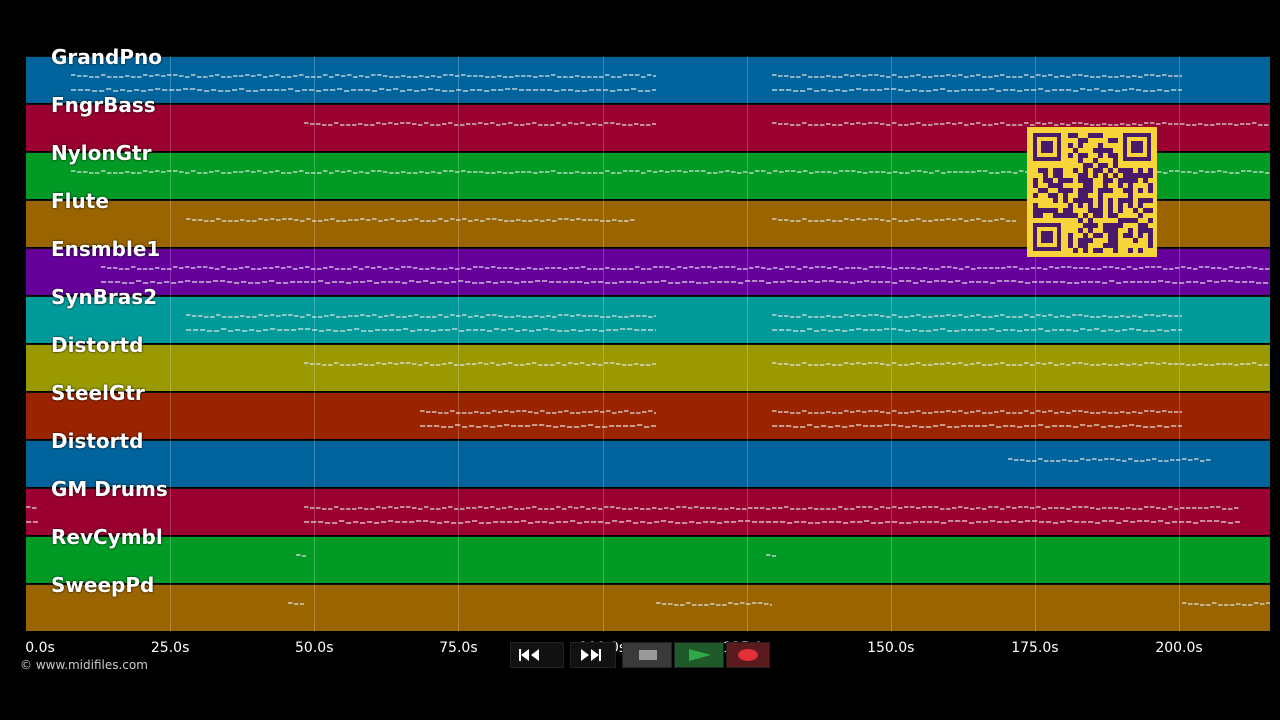 The width and height of the screenshot is (1280, 720). I want to click on play-icon, so click(700, 655).